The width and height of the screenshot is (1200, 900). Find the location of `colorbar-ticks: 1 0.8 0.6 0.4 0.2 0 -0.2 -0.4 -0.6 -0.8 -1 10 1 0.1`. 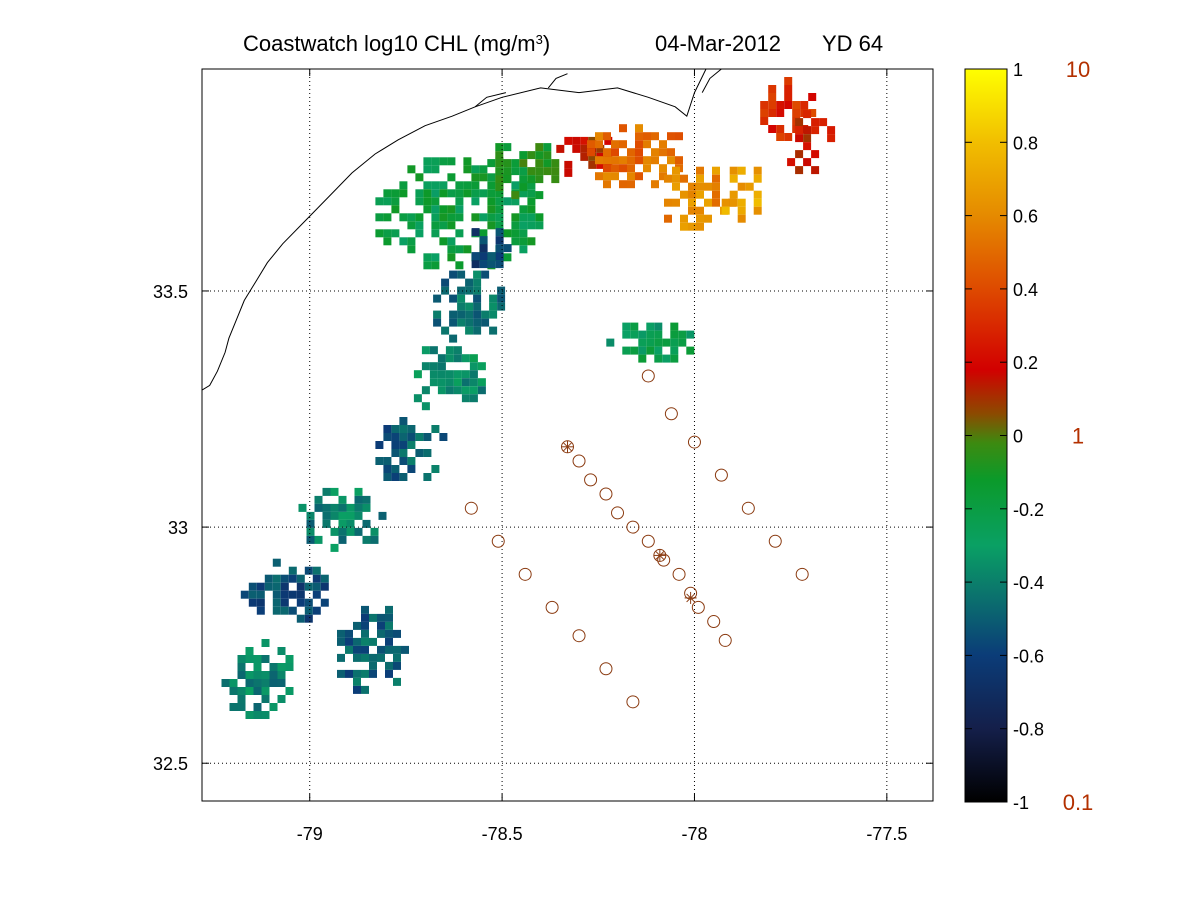

colorbar-ticks: 1 0.8 0.6 0.4 0.2 0 -0.2 -0.4 -0.6 -0.8 -1 10 1 0.1 is located at coordinates (1029, 436).